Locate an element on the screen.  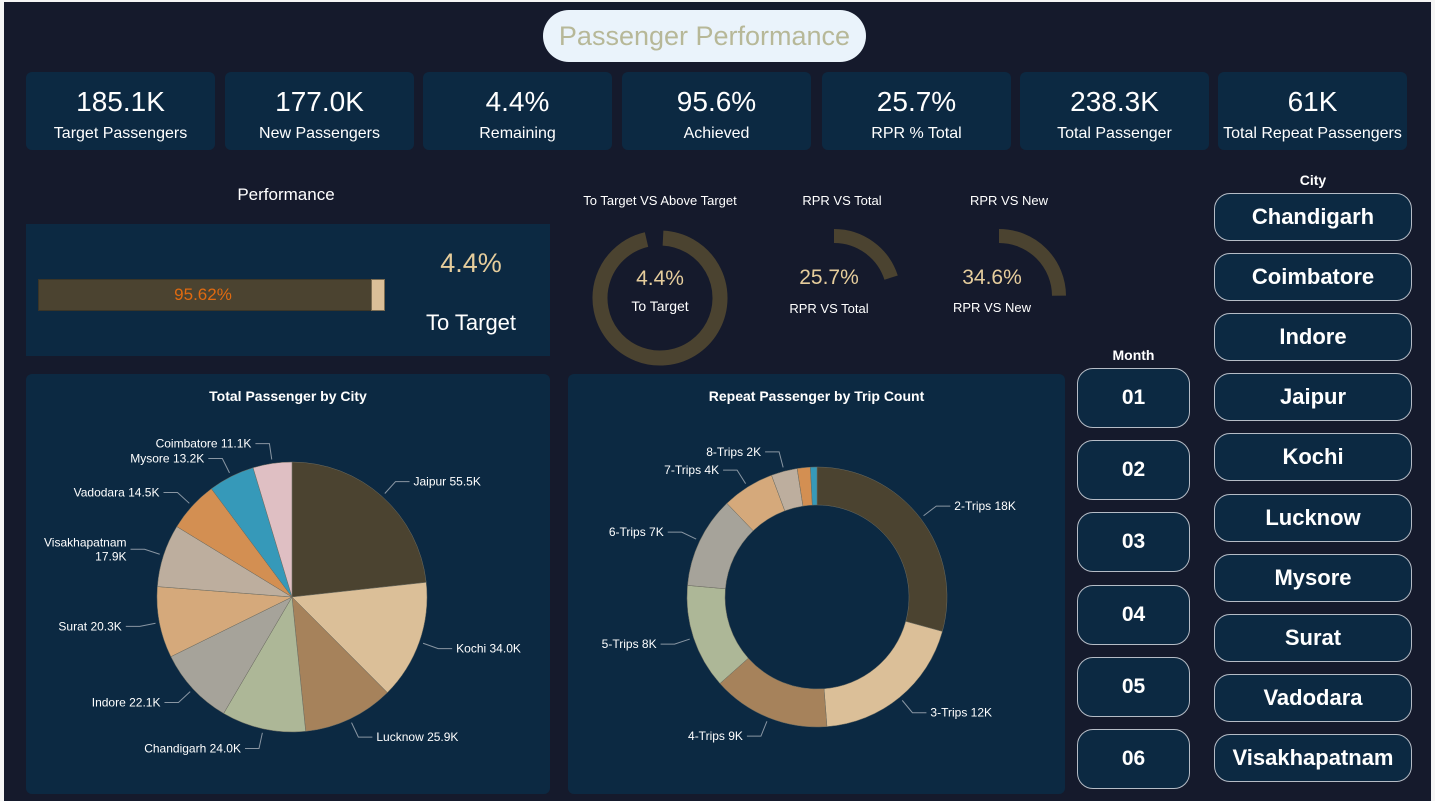
gauge-title-to-target: To Target VS Above Target is located at coordinates (660, 200).